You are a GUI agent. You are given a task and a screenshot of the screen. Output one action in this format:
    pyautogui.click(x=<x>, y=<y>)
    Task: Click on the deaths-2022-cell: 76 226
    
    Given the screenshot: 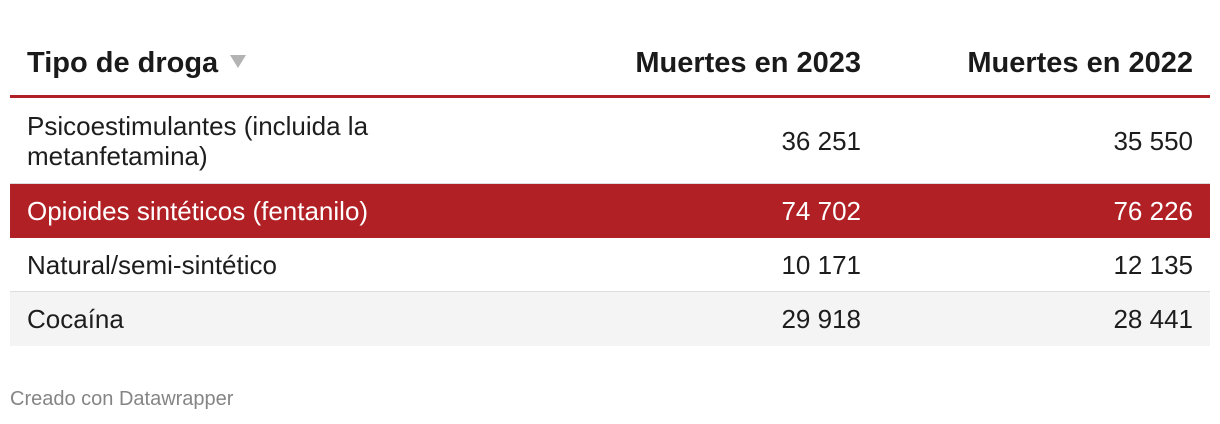 What is the action you would take?
    pyautogui.click(x=1153, y=211)
    